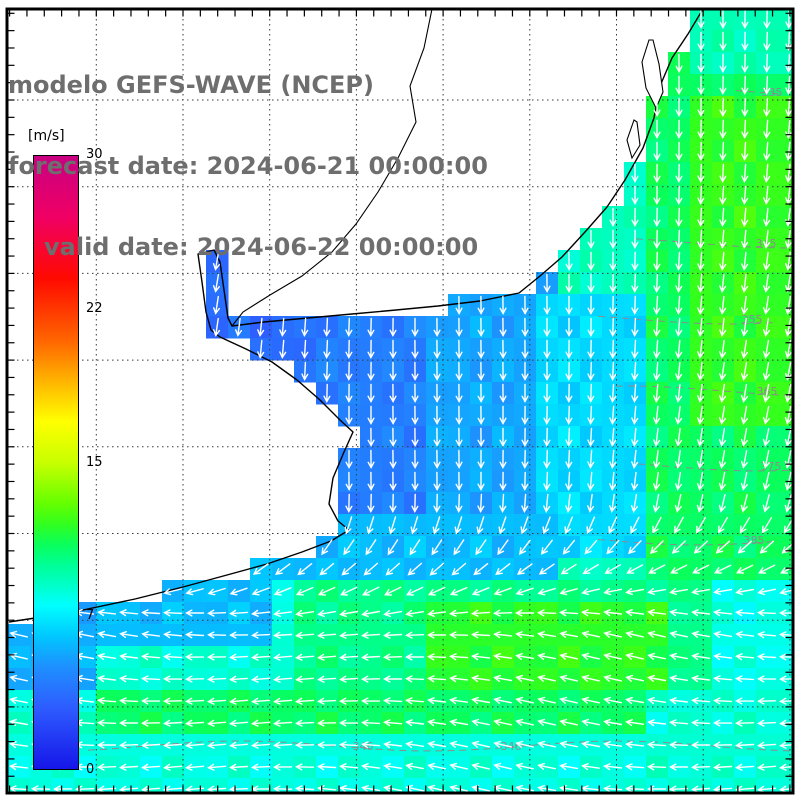 The image size is (800, 800). What do you see at coordinates (46, 136) in the screenshot?
I see `colorbar-unit-label: [m/s]` at bounding box center [46, 136].